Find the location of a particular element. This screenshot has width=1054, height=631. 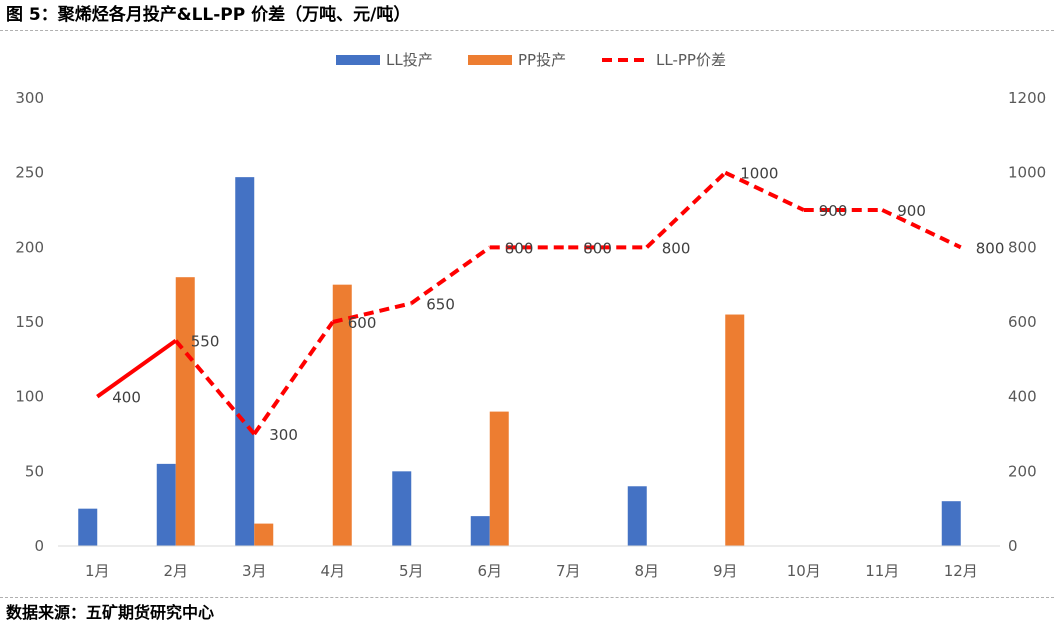

legend-swatch-pp is located at coordinates (490, 60).